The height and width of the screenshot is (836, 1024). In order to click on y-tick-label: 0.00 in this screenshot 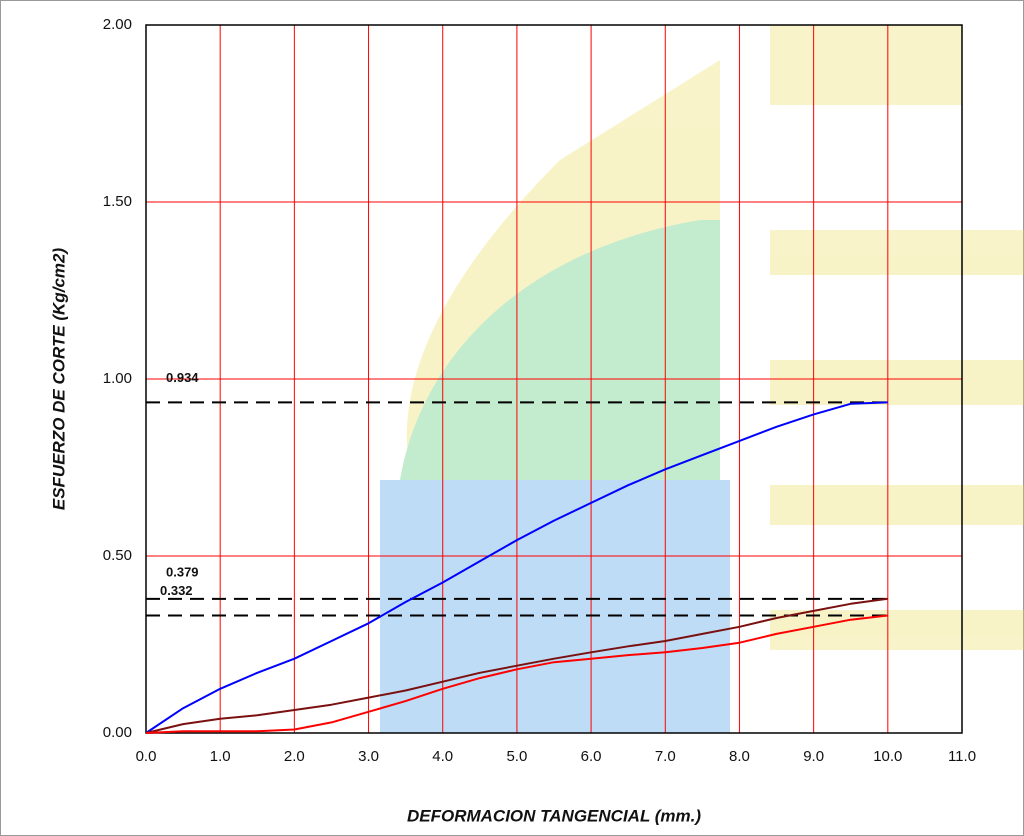, I will do `click(117, 732)`.